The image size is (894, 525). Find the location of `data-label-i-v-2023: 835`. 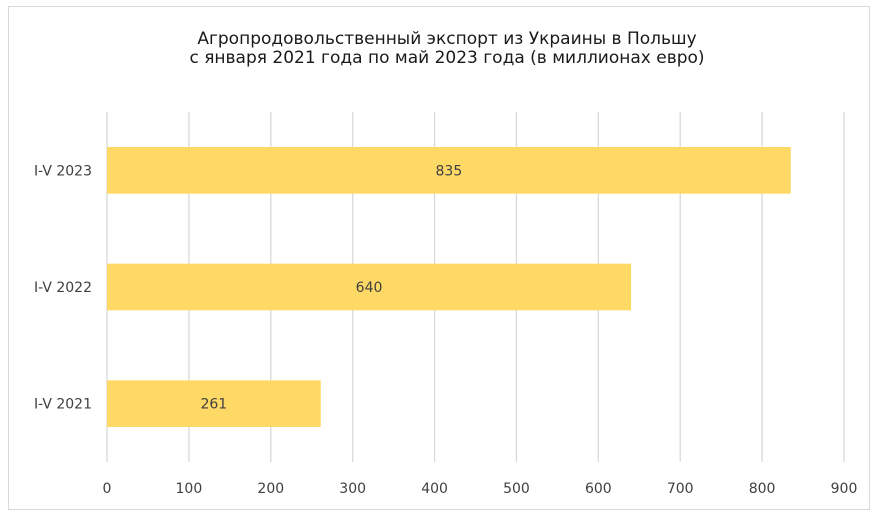

data-label-i-v-2023: 835 is located at coordinates (449, 171).